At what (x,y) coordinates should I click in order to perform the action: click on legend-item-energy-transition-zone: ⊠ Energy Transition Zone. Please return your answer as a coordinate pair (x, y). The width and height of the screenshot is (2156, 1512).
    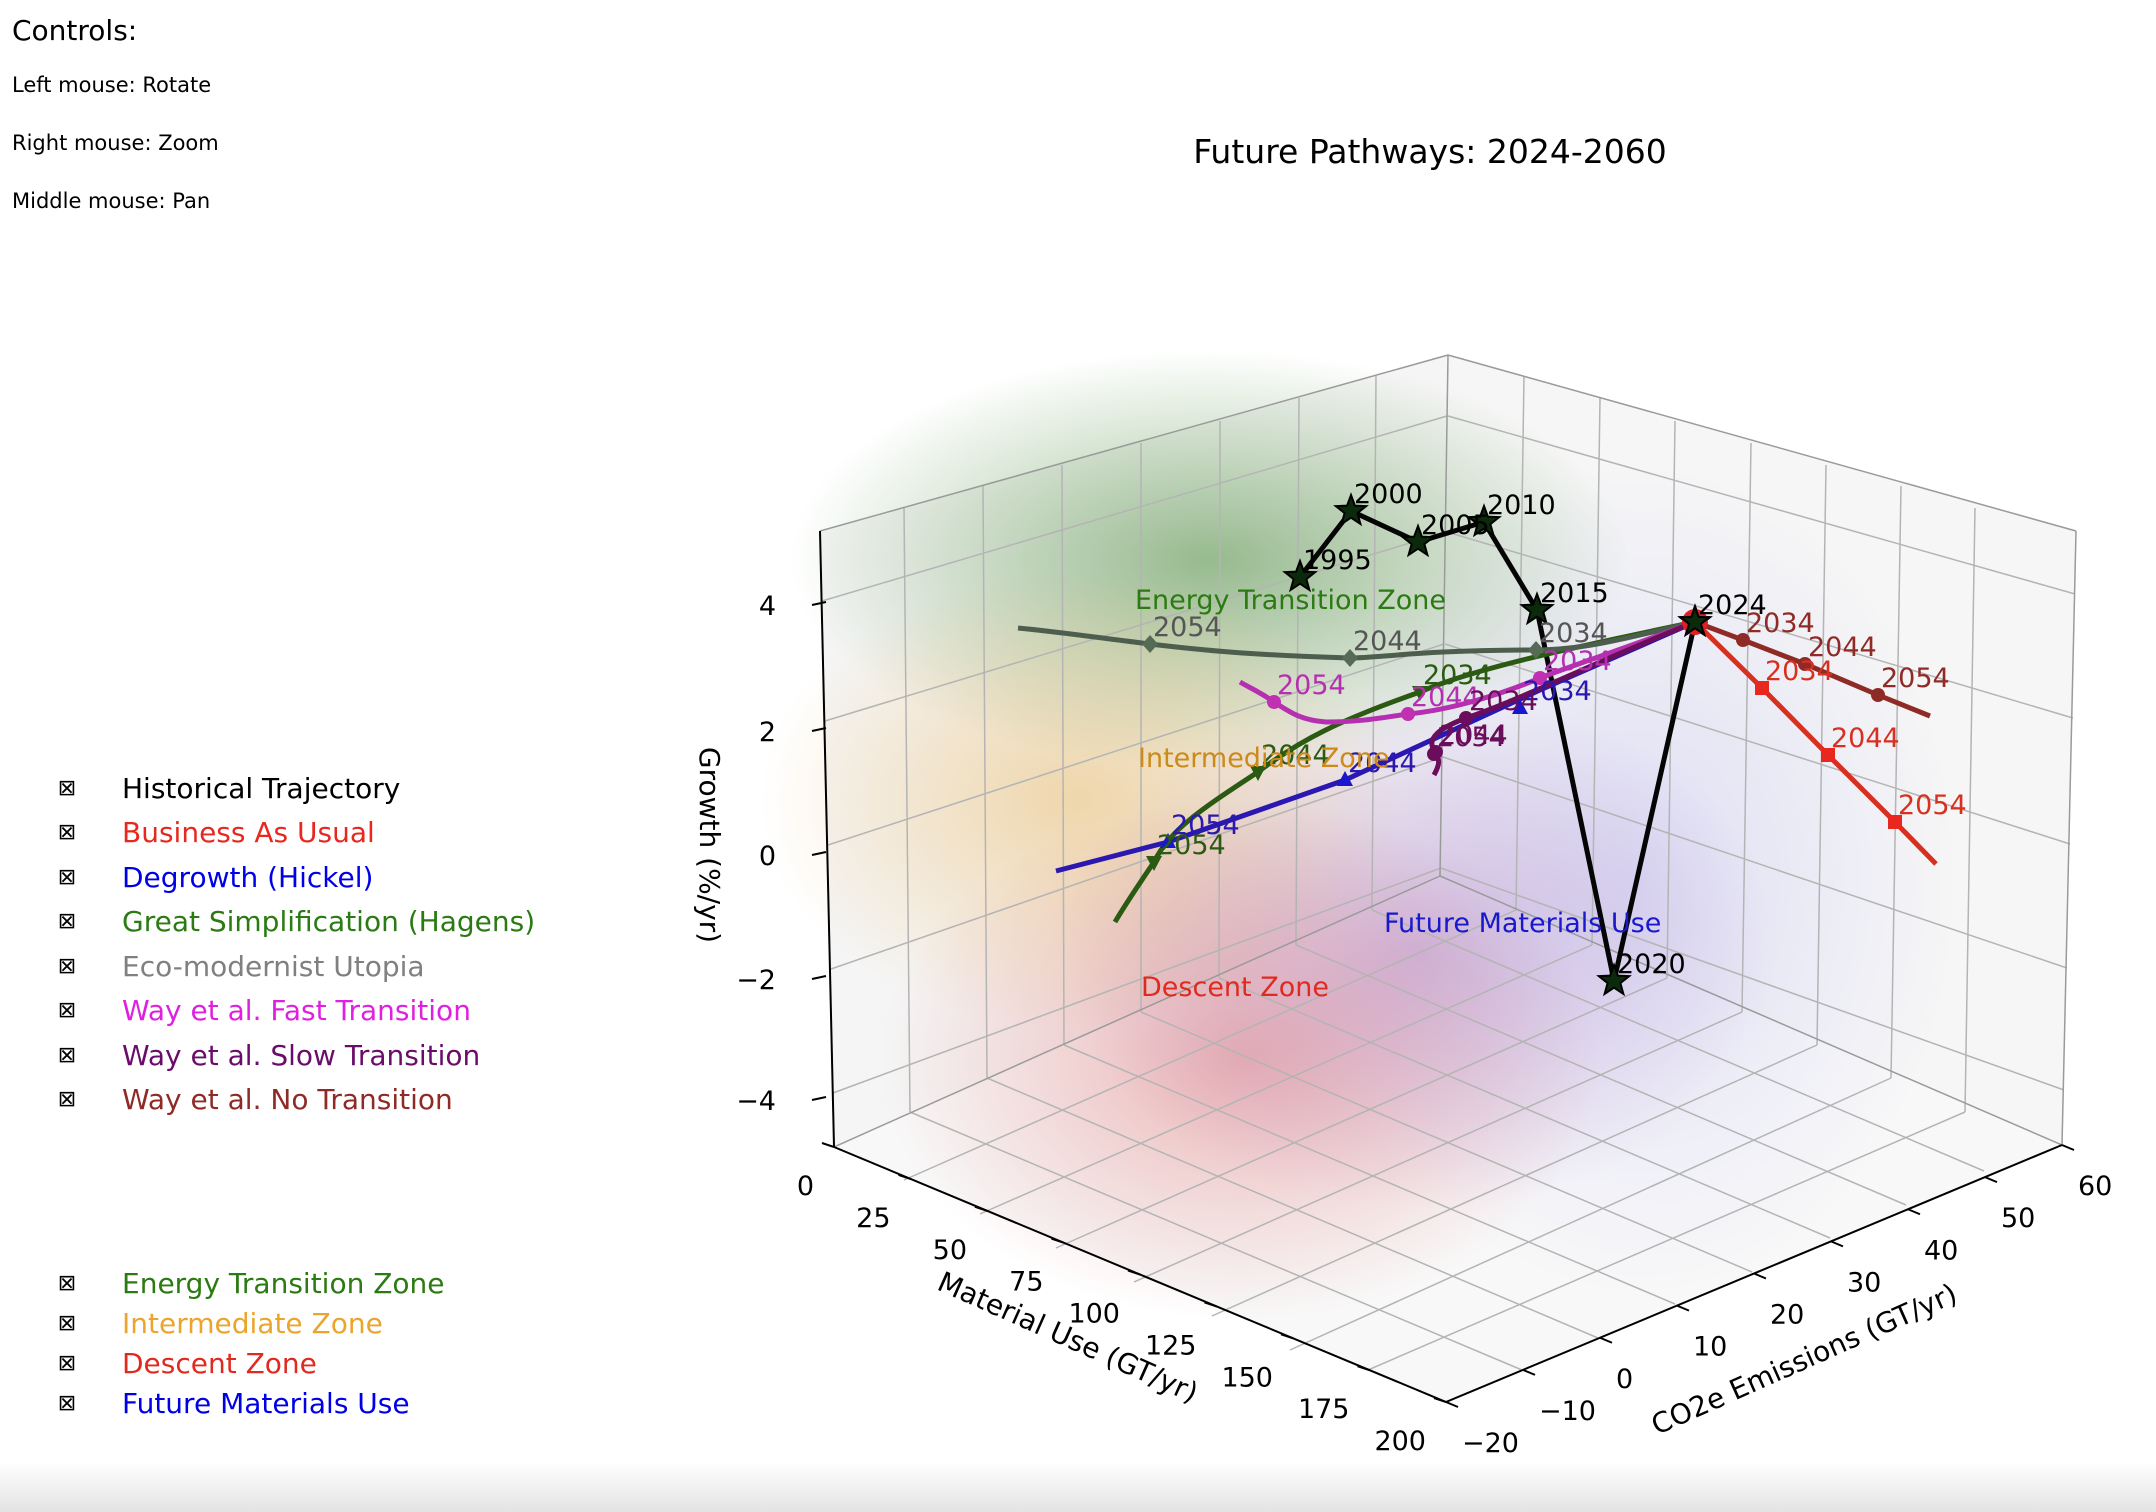
    Looking at the image, I should click on (248, 1283).